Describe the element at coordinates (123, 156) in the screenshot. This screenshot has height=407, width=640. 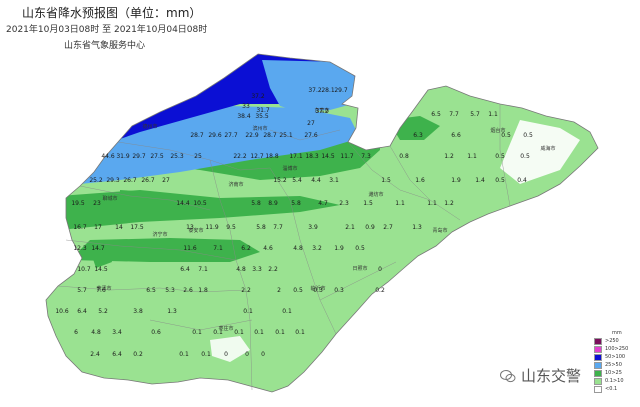
I see `rainfall-value: 31.9` at that location.